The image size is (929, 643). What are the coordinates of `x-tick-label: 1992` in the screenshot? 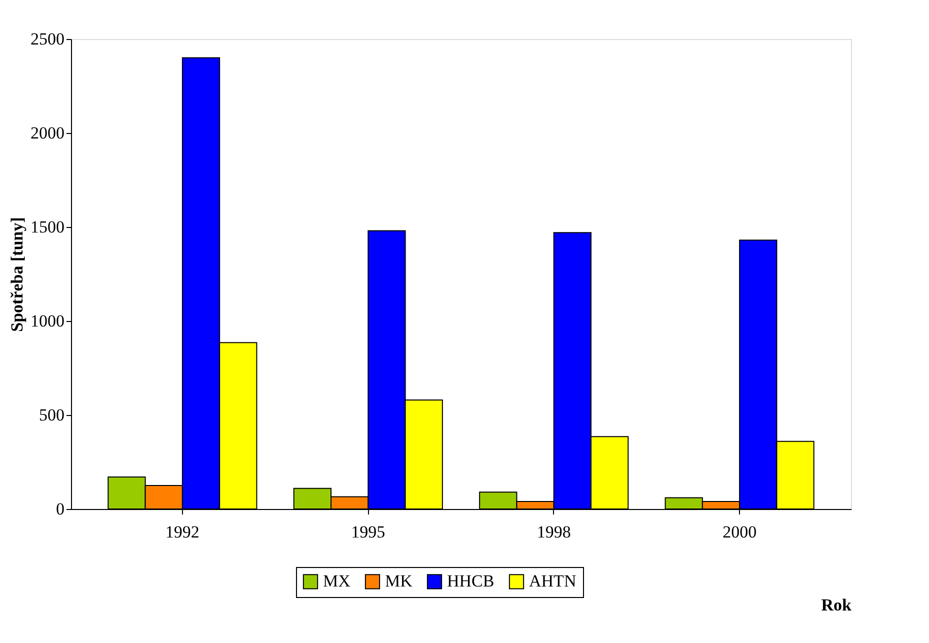 It's located at (182, 532).